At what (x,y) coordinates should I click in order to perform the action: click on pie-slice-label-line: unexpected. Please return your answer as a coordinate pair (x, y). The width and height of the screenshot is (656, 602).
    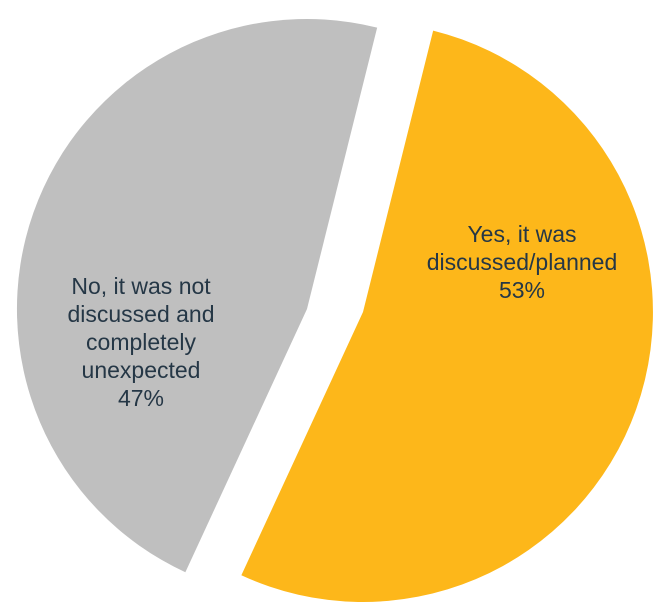
    Looking at the image, I should click on (141, 370).